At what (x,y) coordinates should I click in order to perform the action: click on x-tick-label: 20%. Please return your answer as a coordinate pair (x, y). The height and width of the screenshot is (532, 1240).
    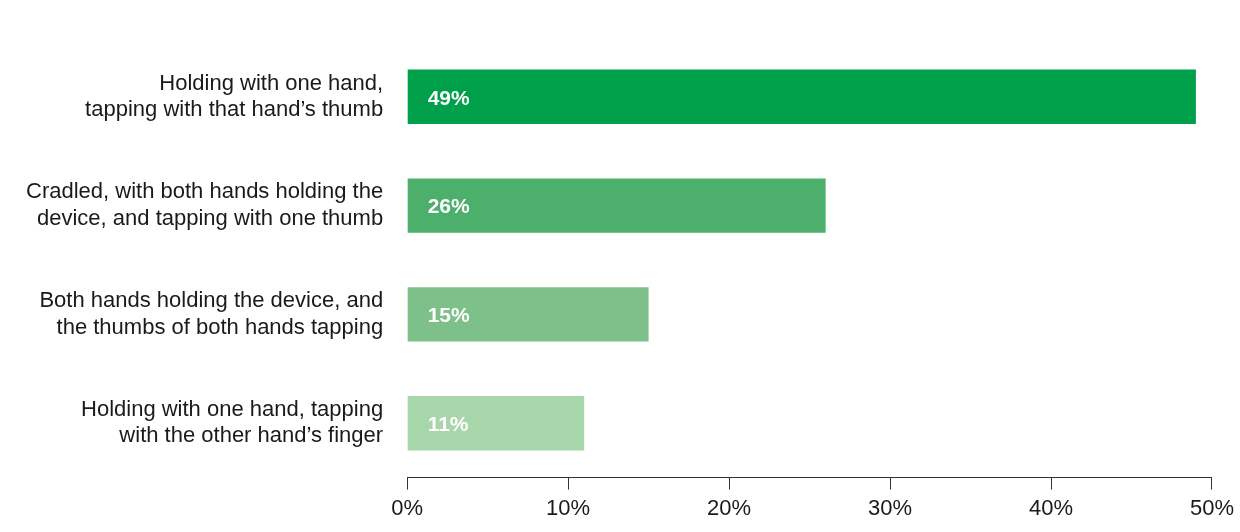
    Looking at the image, I should click on (729, 507).